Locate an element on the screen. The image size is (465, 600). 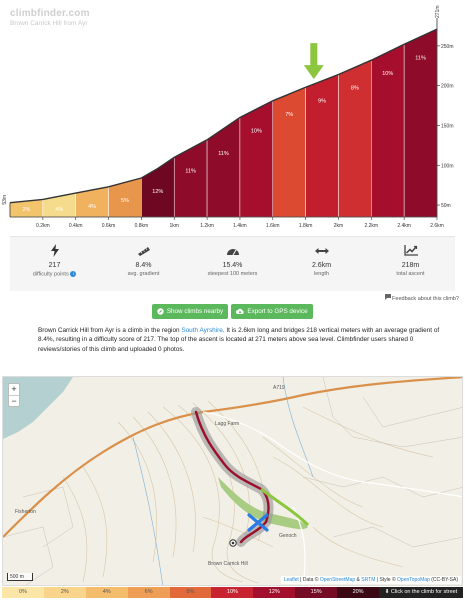
x-tick-label: 1.4km is located at coordinates (240, 226).